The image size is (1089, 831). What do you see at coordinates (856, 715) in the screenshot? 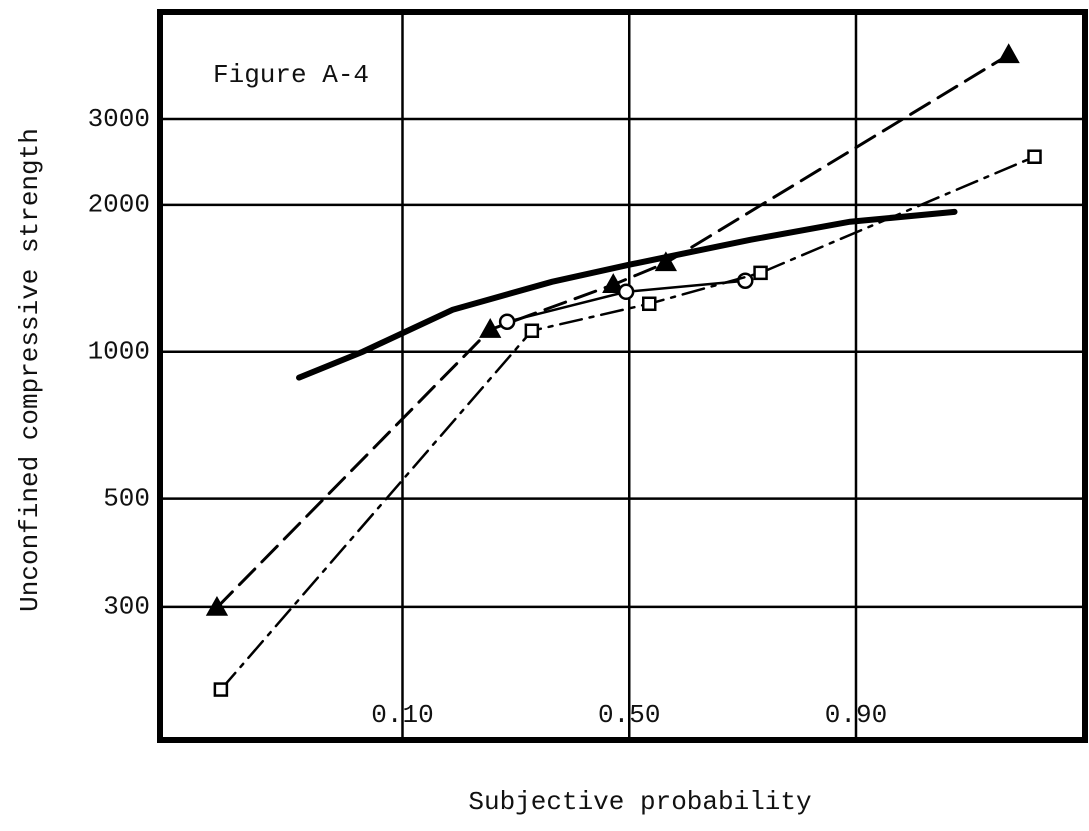
I see `x-tick-label: 0.90` at bounding box center [856, 715].